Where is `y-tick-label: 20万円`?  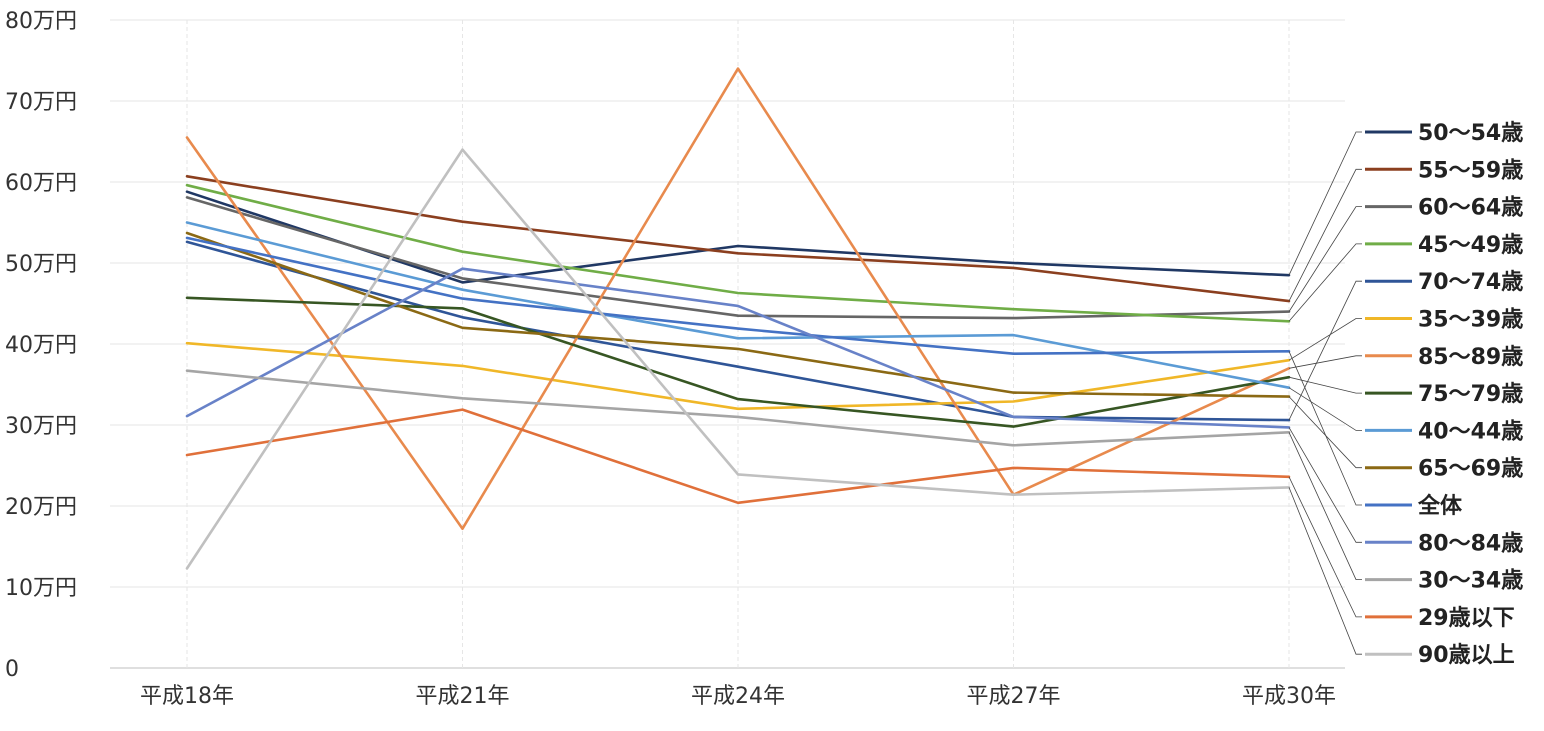
y-tick-label: 20万円 is located at coordinates (41, 507).